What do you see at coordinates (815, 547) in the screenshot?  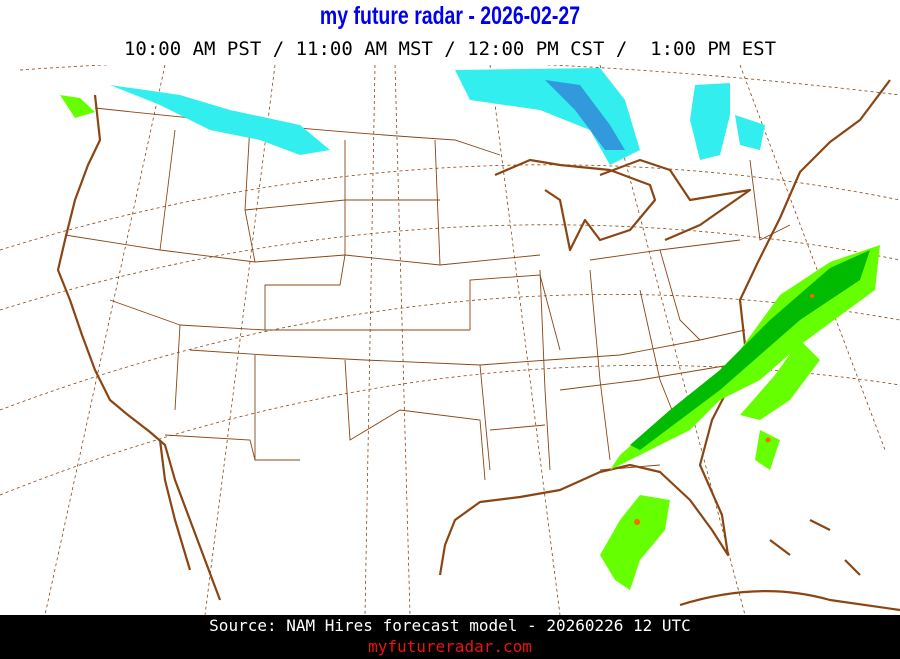 I see `bahamas` at bounding box center [815, 547].